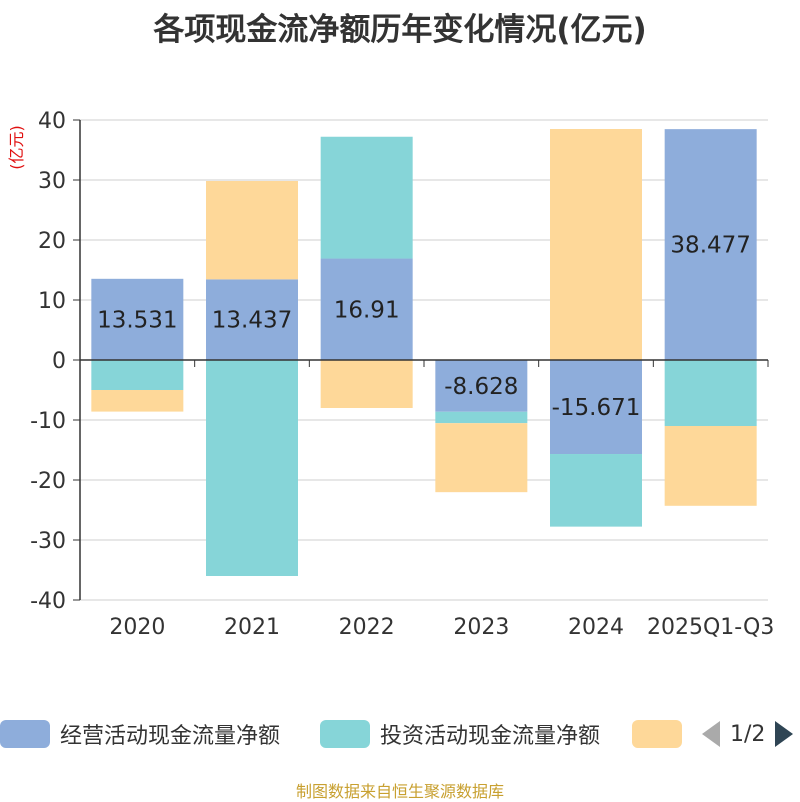  I want to click on bar-financing-2021, so click(252, 230).